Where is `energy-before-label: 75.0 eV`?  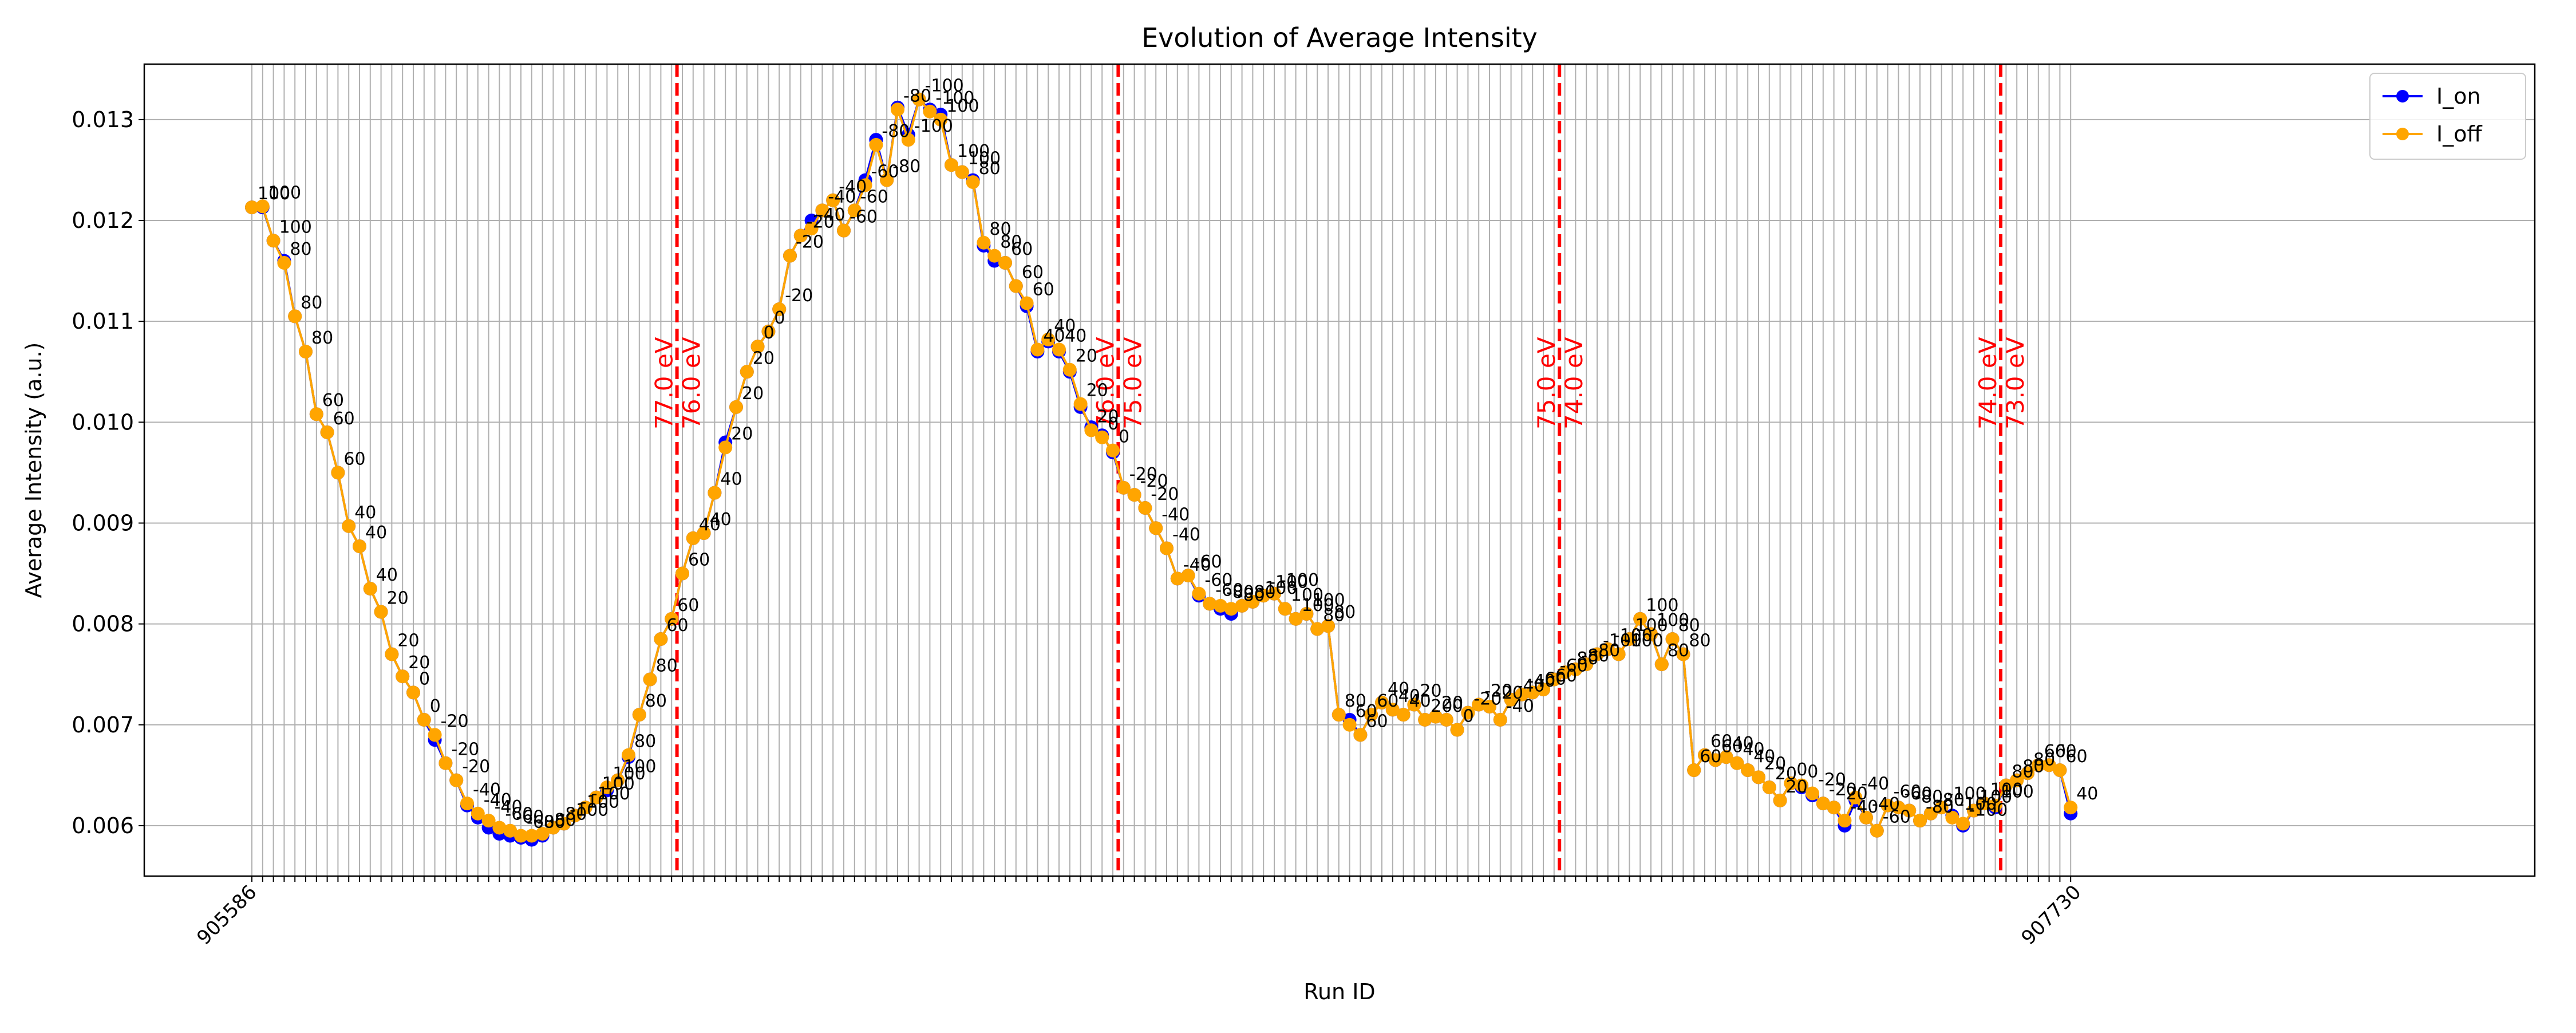
energy-before-label: 75.0 eV is located at coordinates (1546, 383).